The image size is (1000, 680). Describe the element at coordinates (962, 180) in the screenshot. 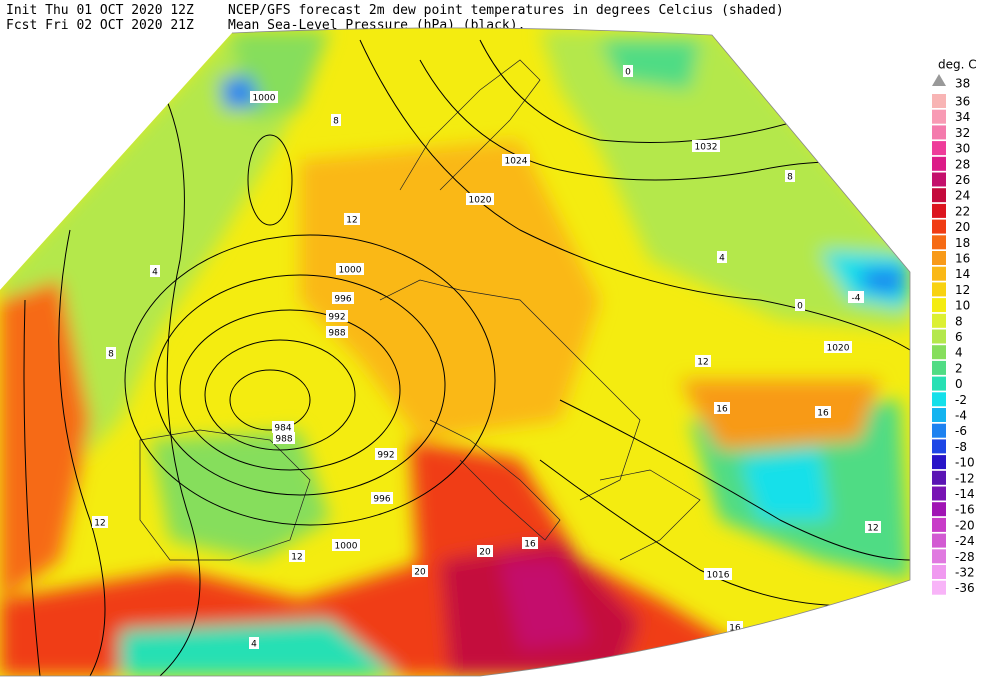

I see `legend-label: 26` at that location.